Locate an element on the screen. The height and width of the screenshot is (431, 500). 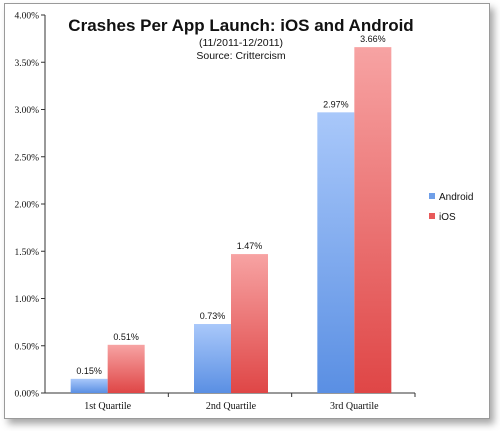
legend-swatch-android is located at coordinates (432, 196).